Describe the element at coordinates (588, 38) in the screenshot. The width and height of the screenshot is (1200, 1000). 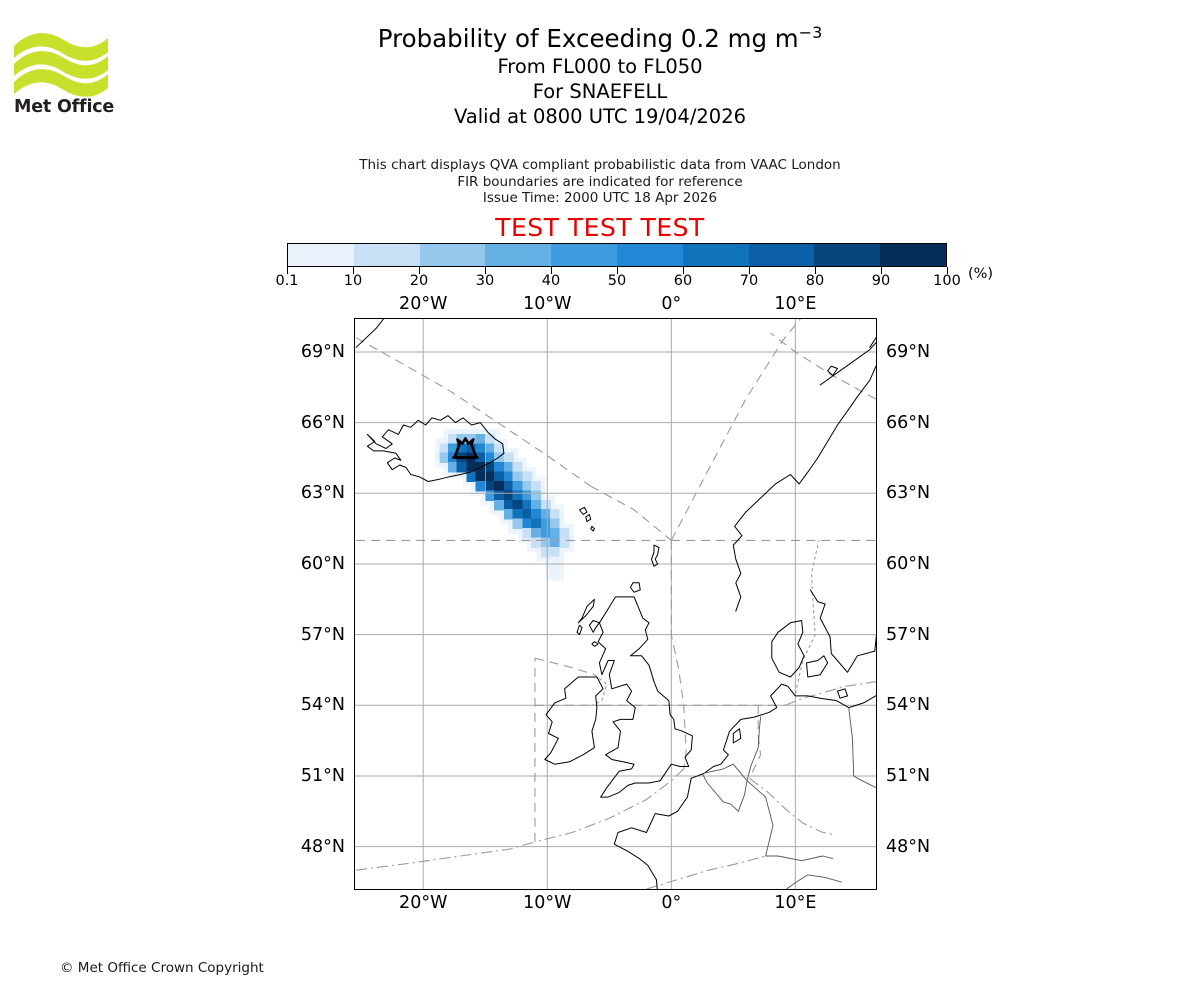
I see `page-title-text: Probability of Exceeding 0.2 mg m` at that location.